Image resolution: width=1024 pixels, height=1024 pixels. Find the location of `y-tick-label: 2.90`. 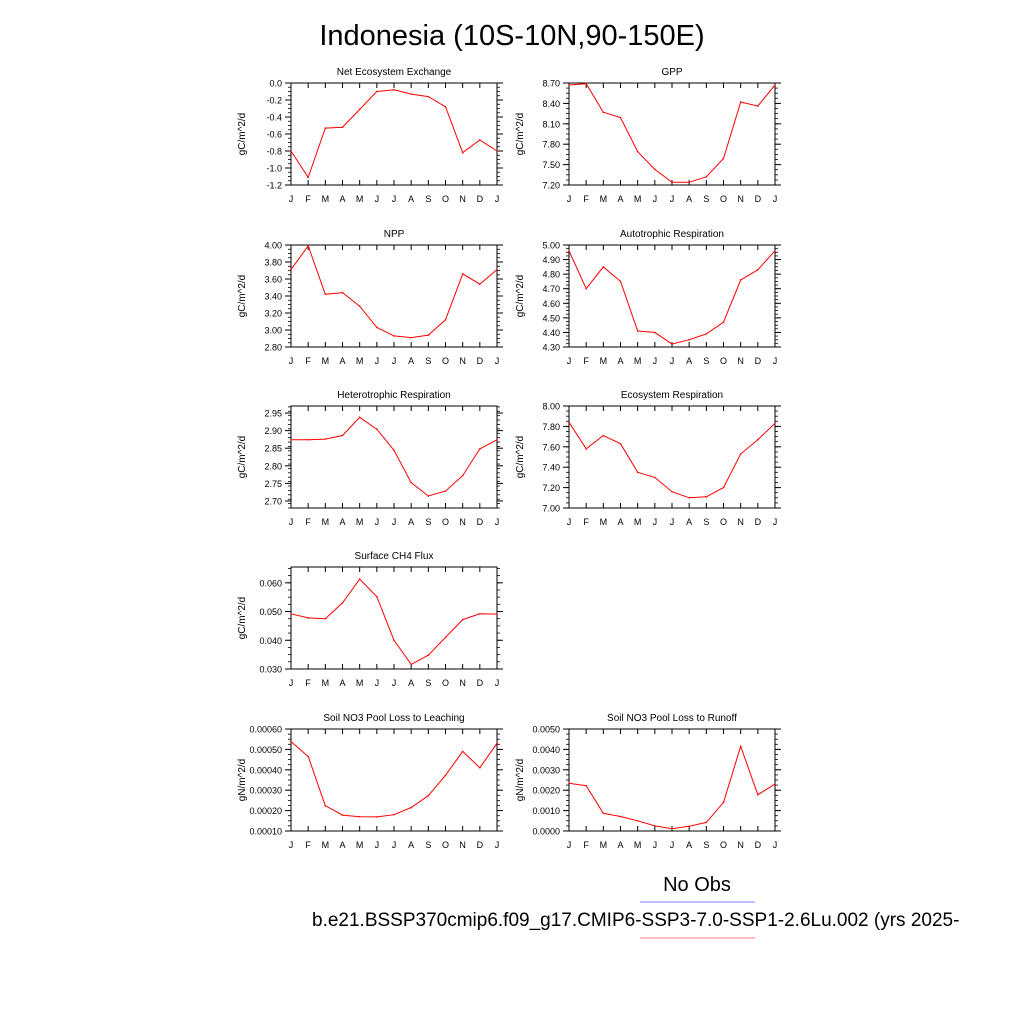

y-tick-label: 2.90 is located at coordinates (273, 431).